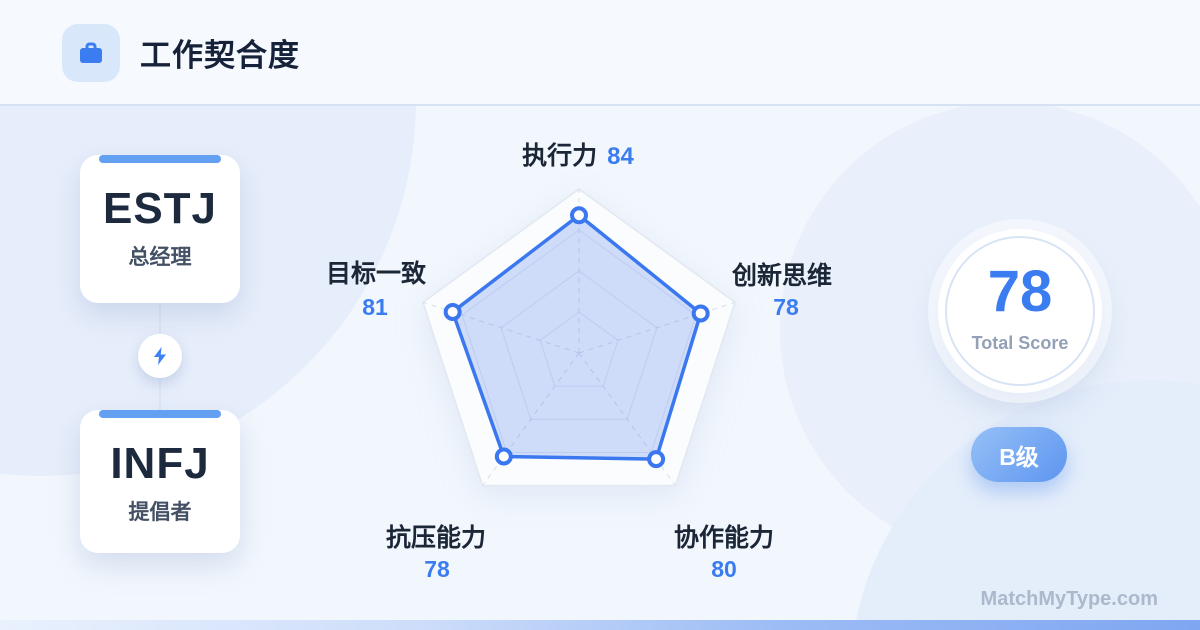  I want to click on mbti-type-right: INFJ, so click(160, 463).